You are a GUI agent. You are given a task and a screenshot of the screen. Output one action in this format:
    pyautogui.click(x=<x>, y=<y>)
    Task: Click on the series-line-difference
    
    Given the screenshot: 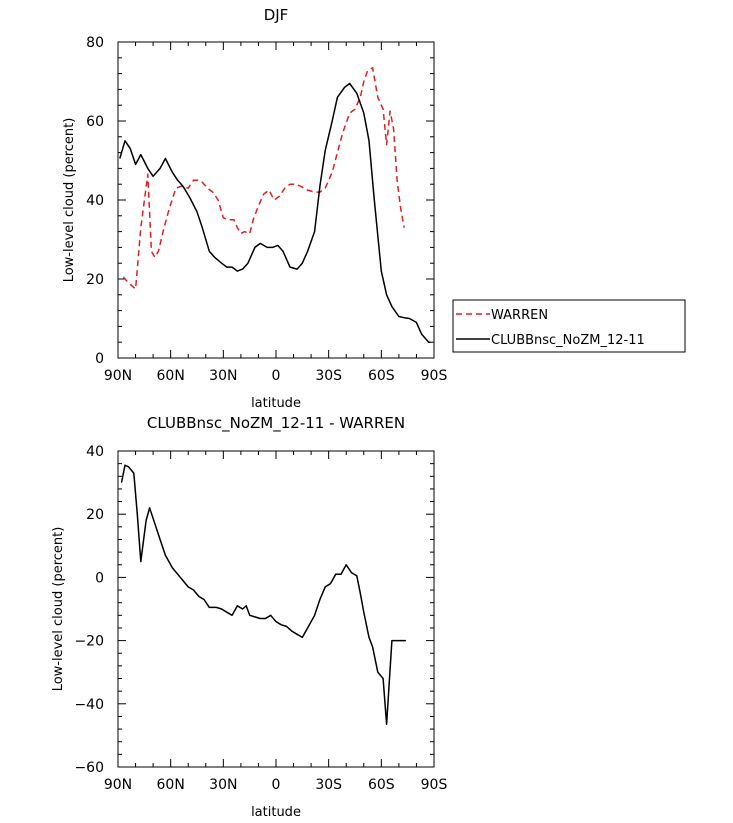 What is the action you would take?
    pyautogui.click(x=263, y=595)
    